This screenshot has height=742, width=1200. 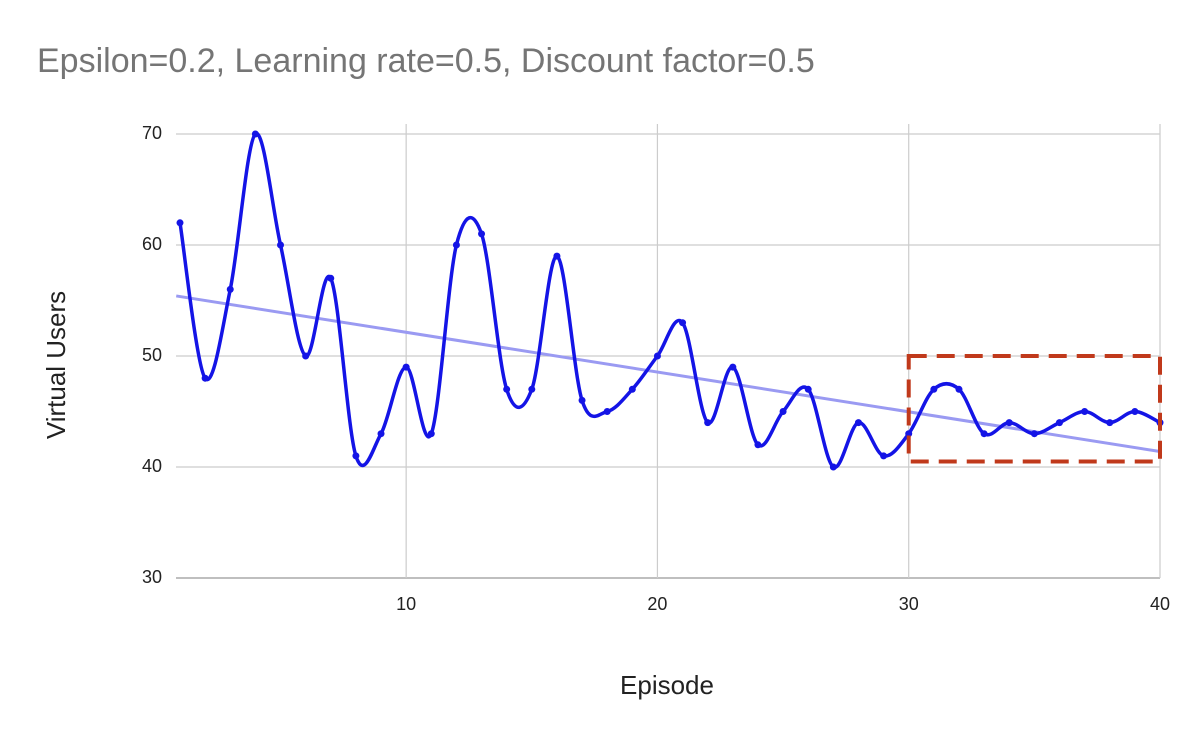 I want to click on y-tick-label: 30, so click(x=152, y=577).